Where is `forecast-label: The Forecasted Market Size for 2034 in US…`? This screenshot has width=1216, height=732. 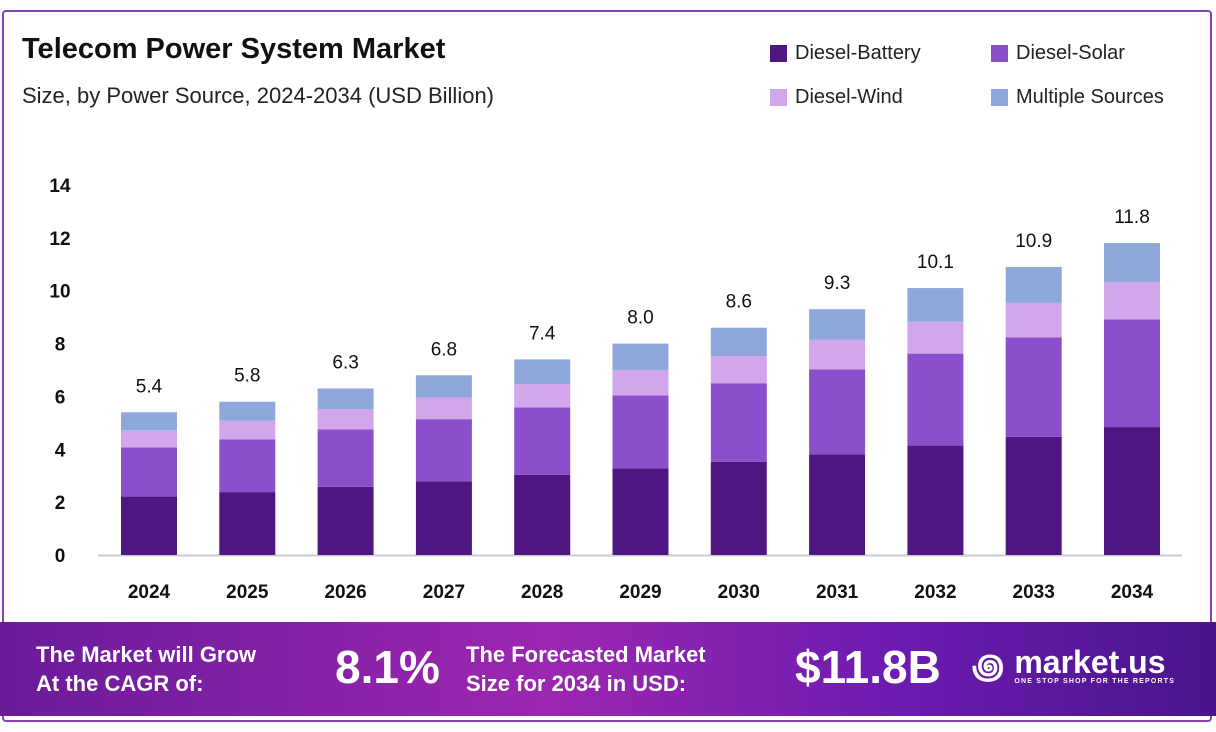 forecast-label: The Forecasted Market Size for 2034 in US… is located at coordinates (586, 669).